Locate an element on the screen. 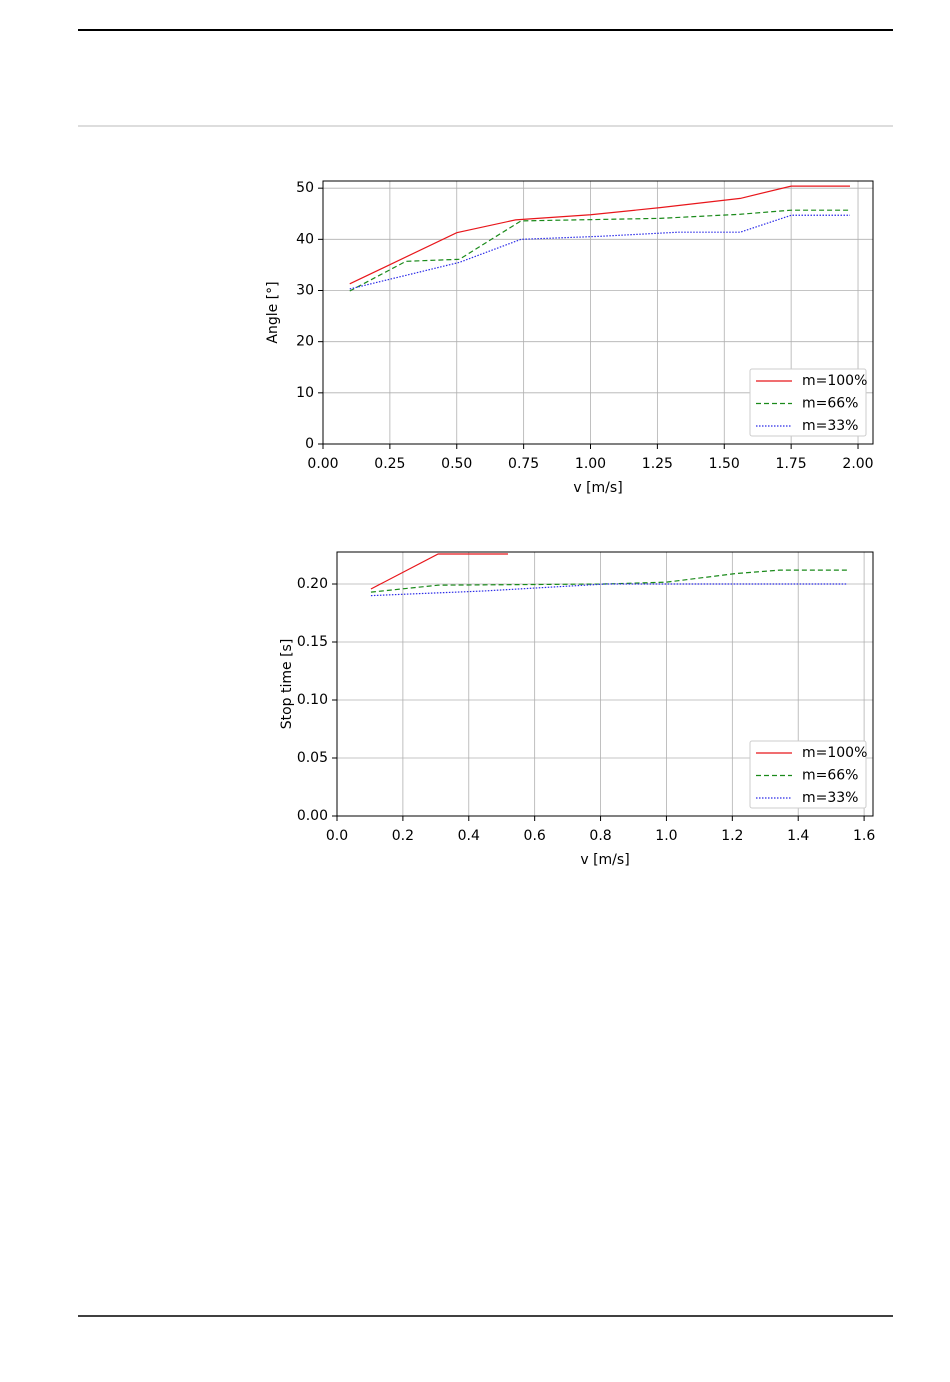 This screenshot has width=950, height=1382. x-tick-label: 0.0 is located at coordinates (337, 836).